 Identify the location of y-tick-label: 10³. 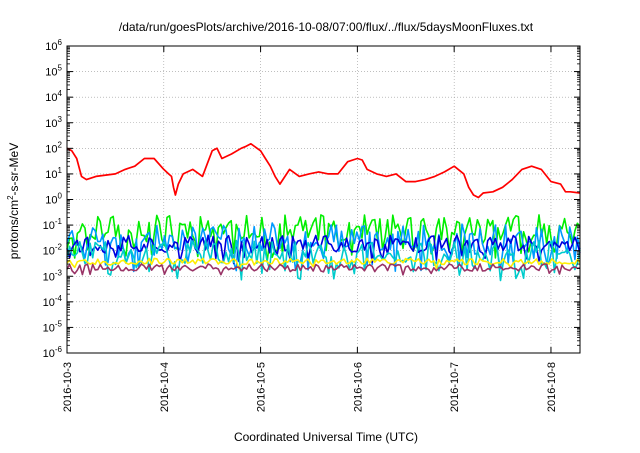
(53, 122).